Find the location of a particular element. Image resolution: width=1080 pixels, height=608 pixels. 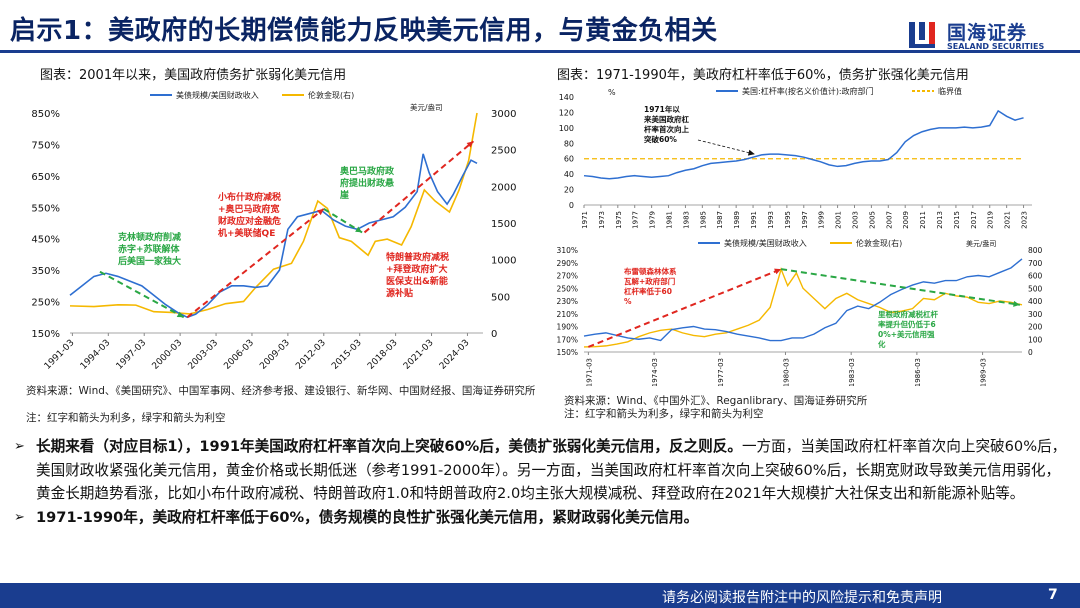

x-axis-tick-label: 2007 is located at coordinates (889, 220).